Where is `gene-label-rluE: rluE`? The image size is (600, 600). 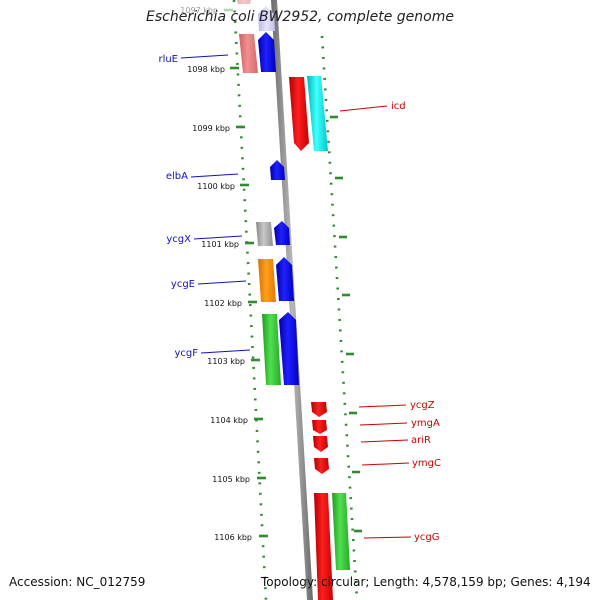 gene-label-rluE: rluE is located at coordinates (168, 59).